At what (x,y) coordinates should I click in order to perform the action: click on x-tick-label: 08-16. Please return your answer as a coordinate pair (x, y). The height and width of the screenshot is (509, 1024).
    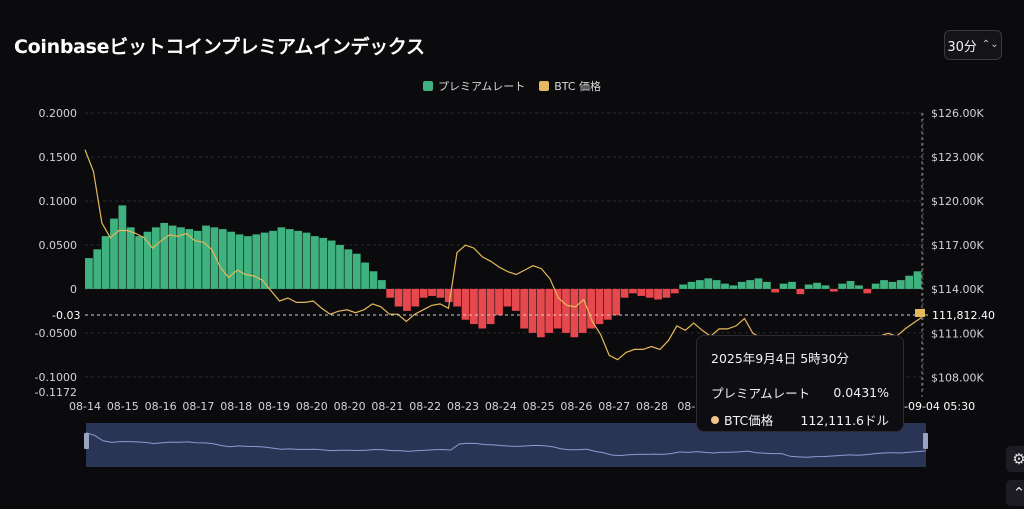
    Looking at the image, I should click on (161, 406).